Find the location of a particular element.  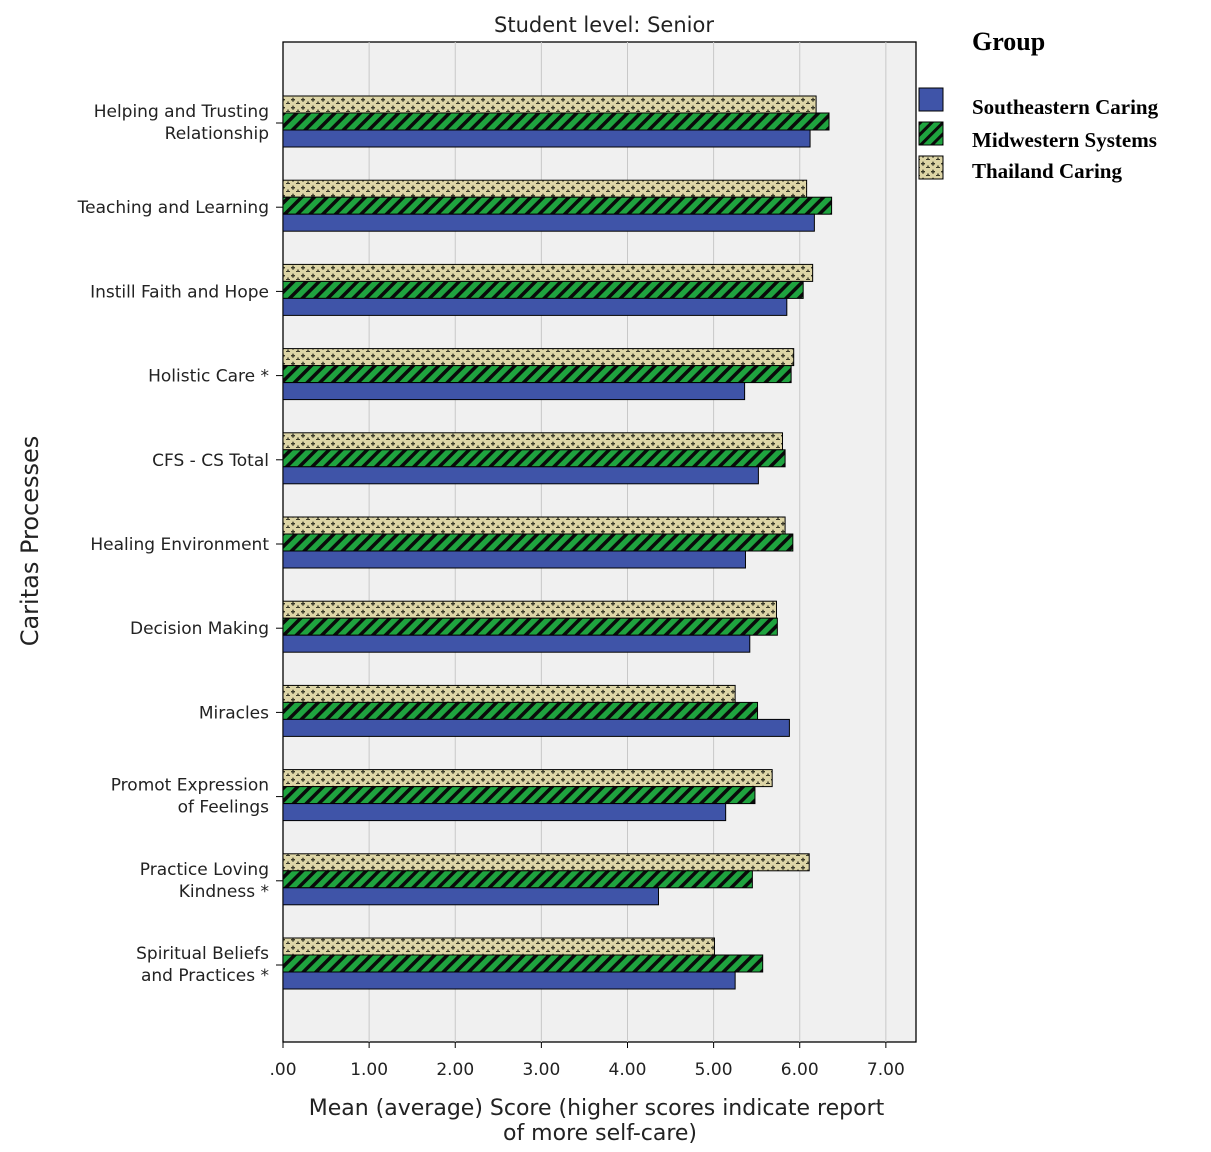

category-label-line: CFS - CS Total is located at coordinates (210, 461).